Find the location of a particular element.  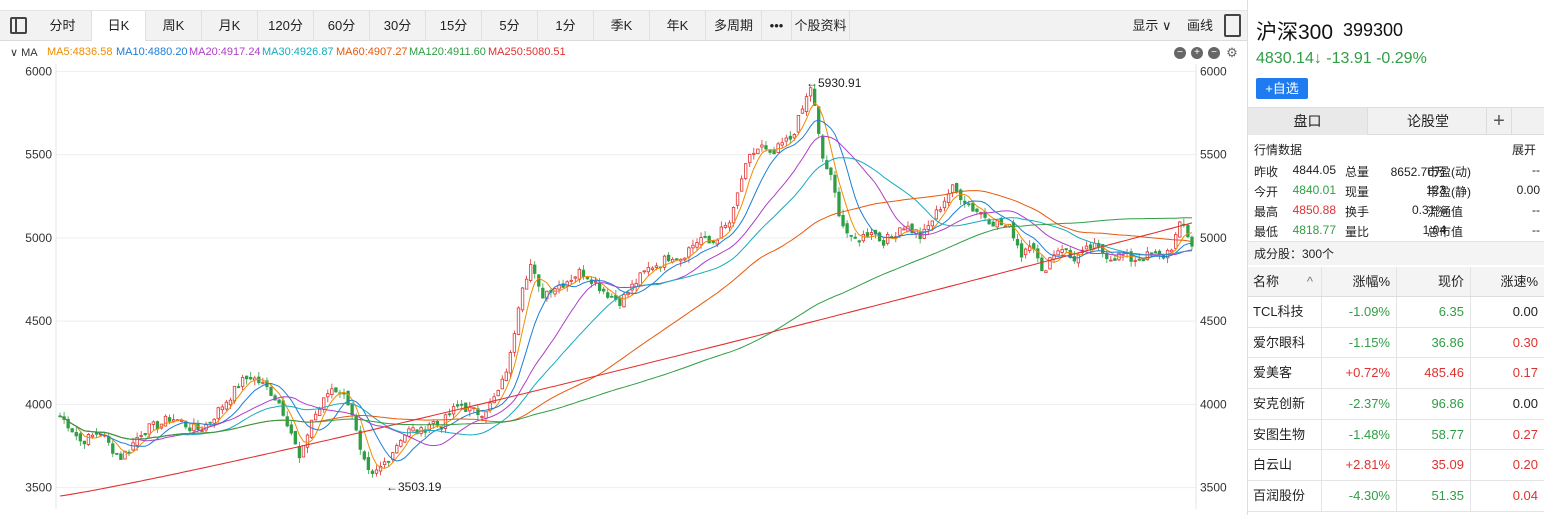

period-tab: 年K is located at coordinates (678, 26).